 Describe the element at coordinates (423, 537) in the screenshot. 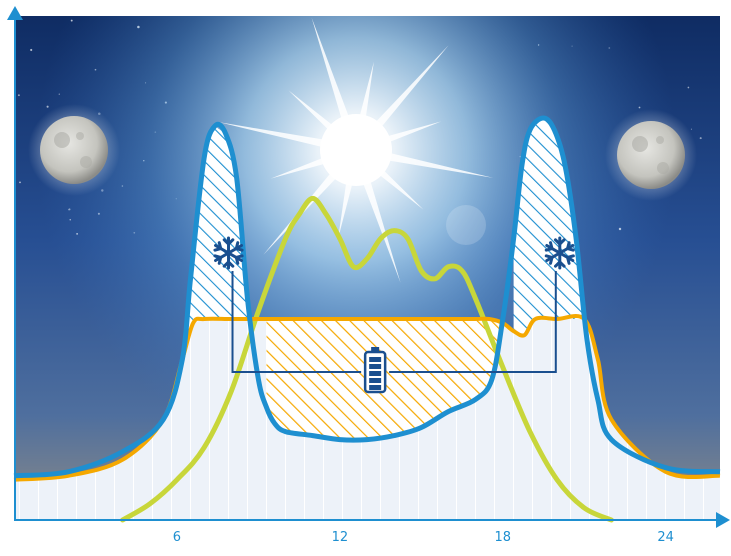

I see `x-tick-labels: 6 12 18 24` at that location.